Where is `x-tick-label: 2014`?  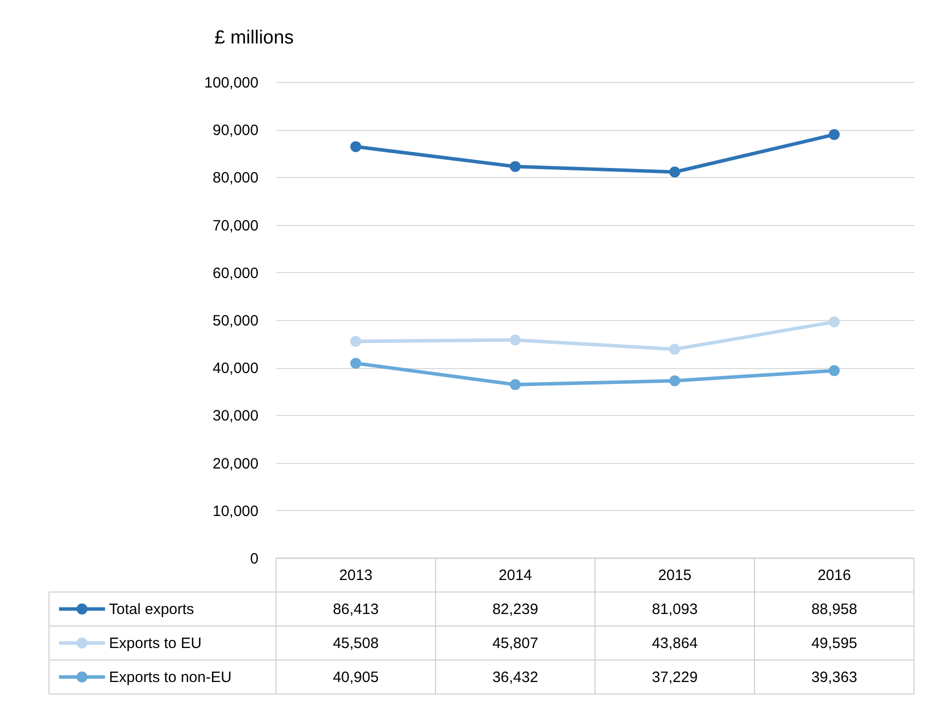 x-tick-label: 2014 is located at coordinates (515, 575).